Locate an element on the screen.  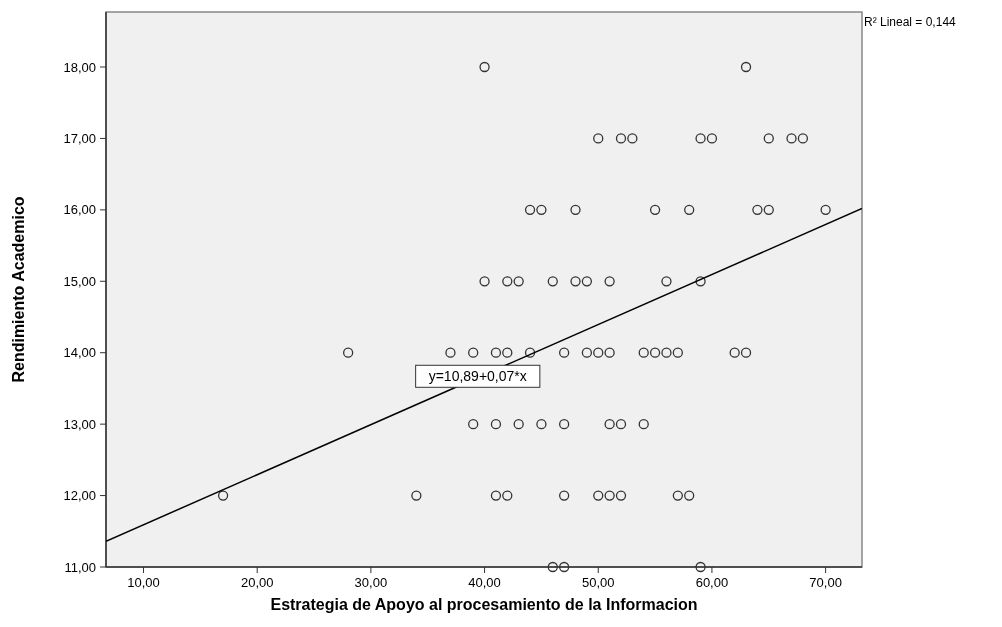
x-tick-label: 10,00 is located at coordinates (143, 582).